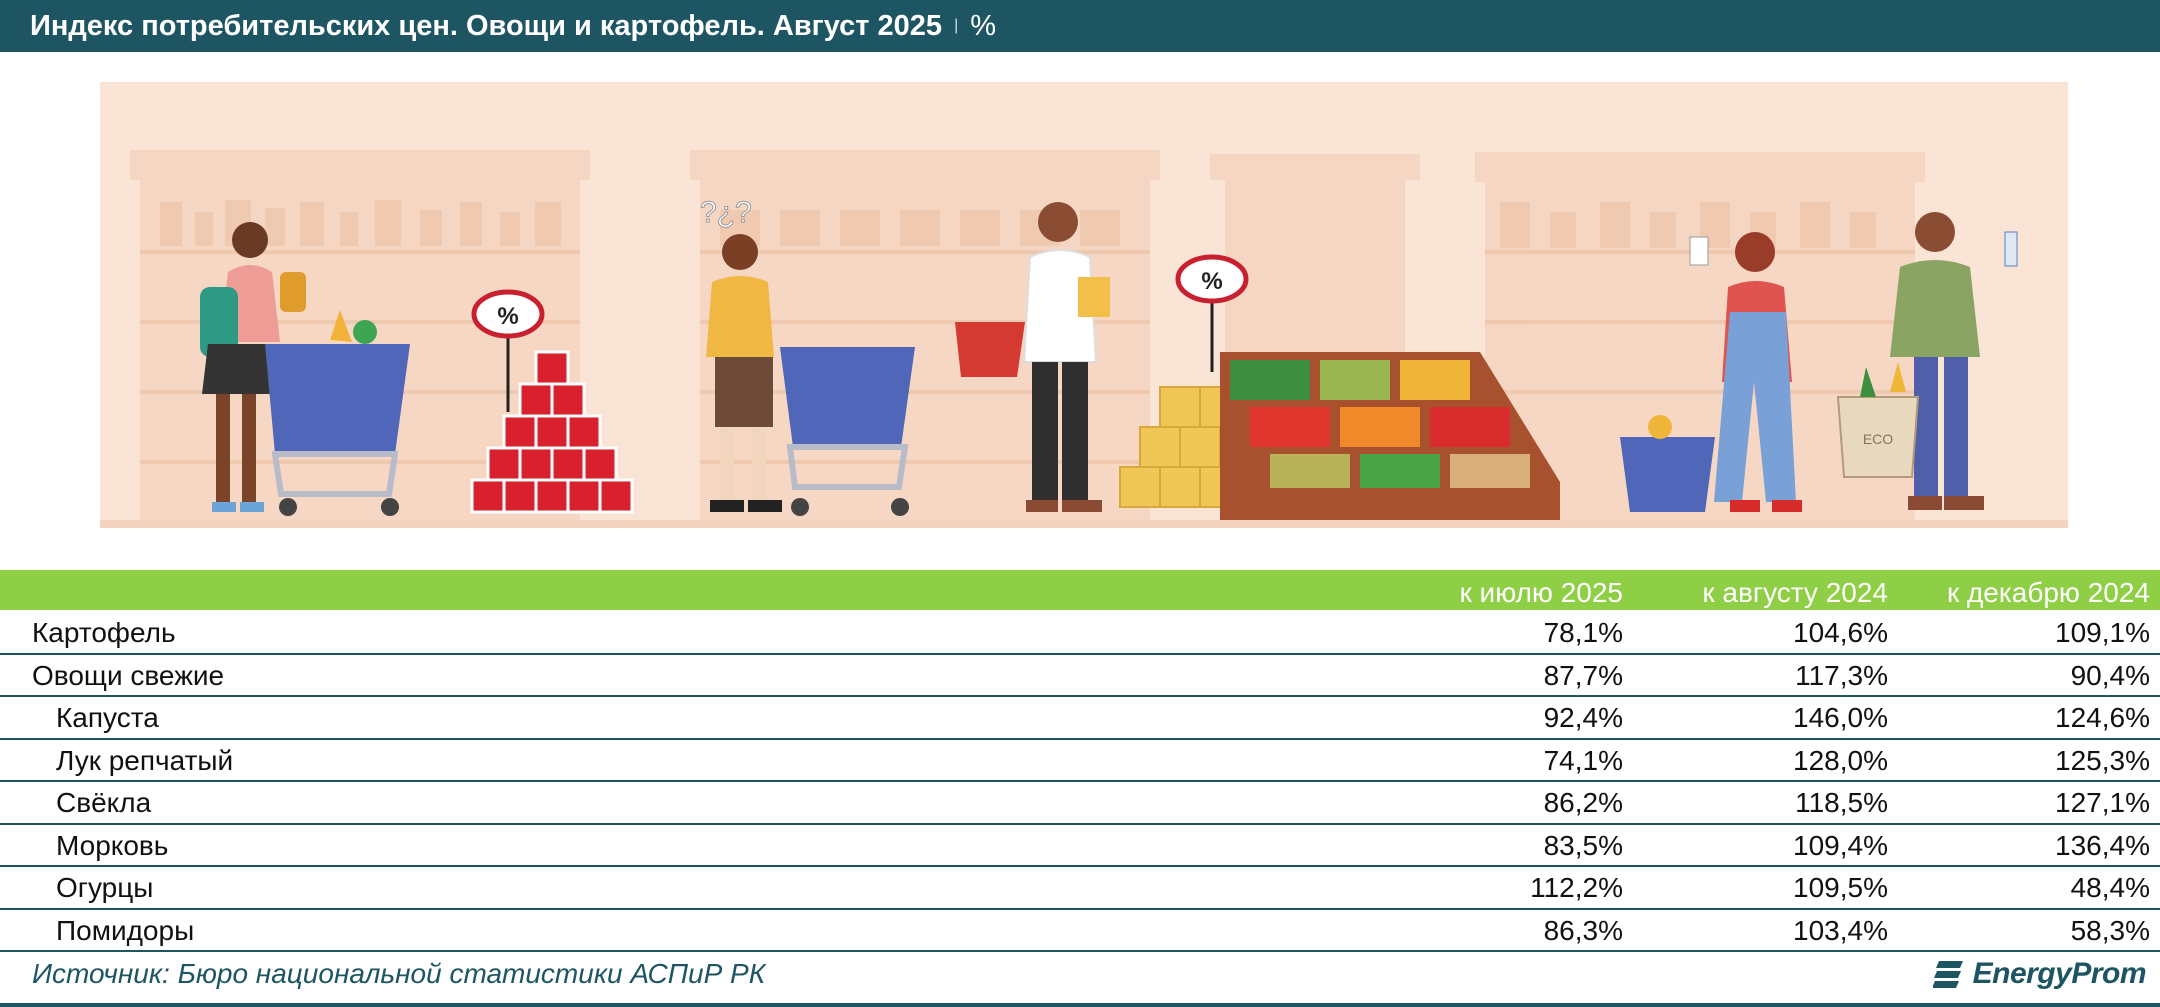 Image resolution: width=2160 pixels, height=1007 pixels. I want to click on table-row-beet: Свёкла 86,2% 118,5% 127,1%, so click(1080, 803).